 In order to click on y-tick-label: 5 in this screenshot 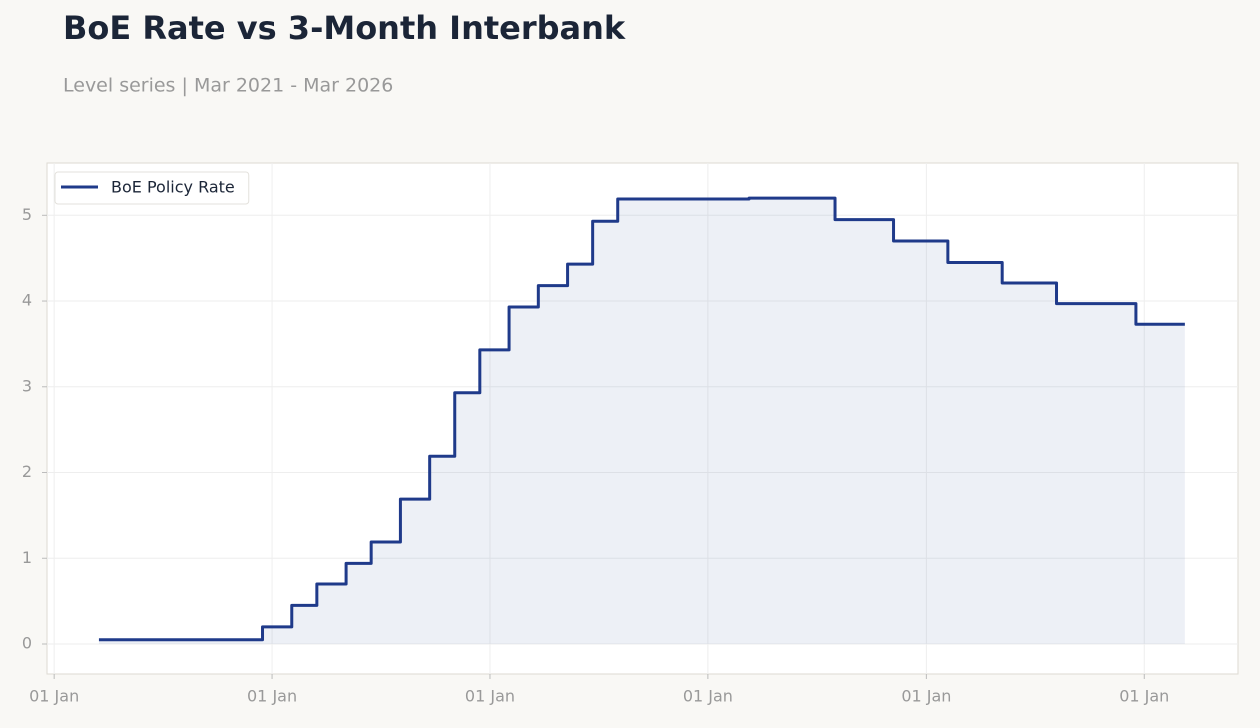, I will do `click(27, 214)`.